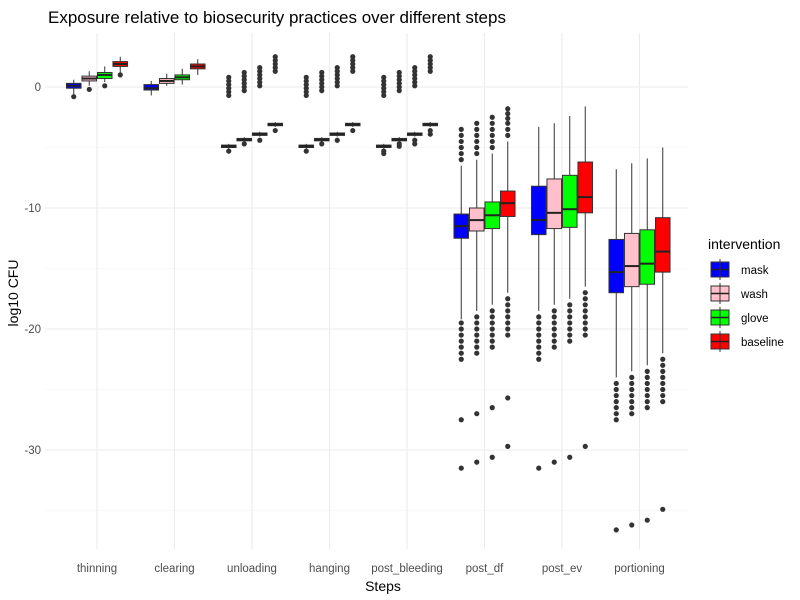  Describe the element at coordinates (507, 277) in the screenshot. I see `box-baseline-post_df` at that location.